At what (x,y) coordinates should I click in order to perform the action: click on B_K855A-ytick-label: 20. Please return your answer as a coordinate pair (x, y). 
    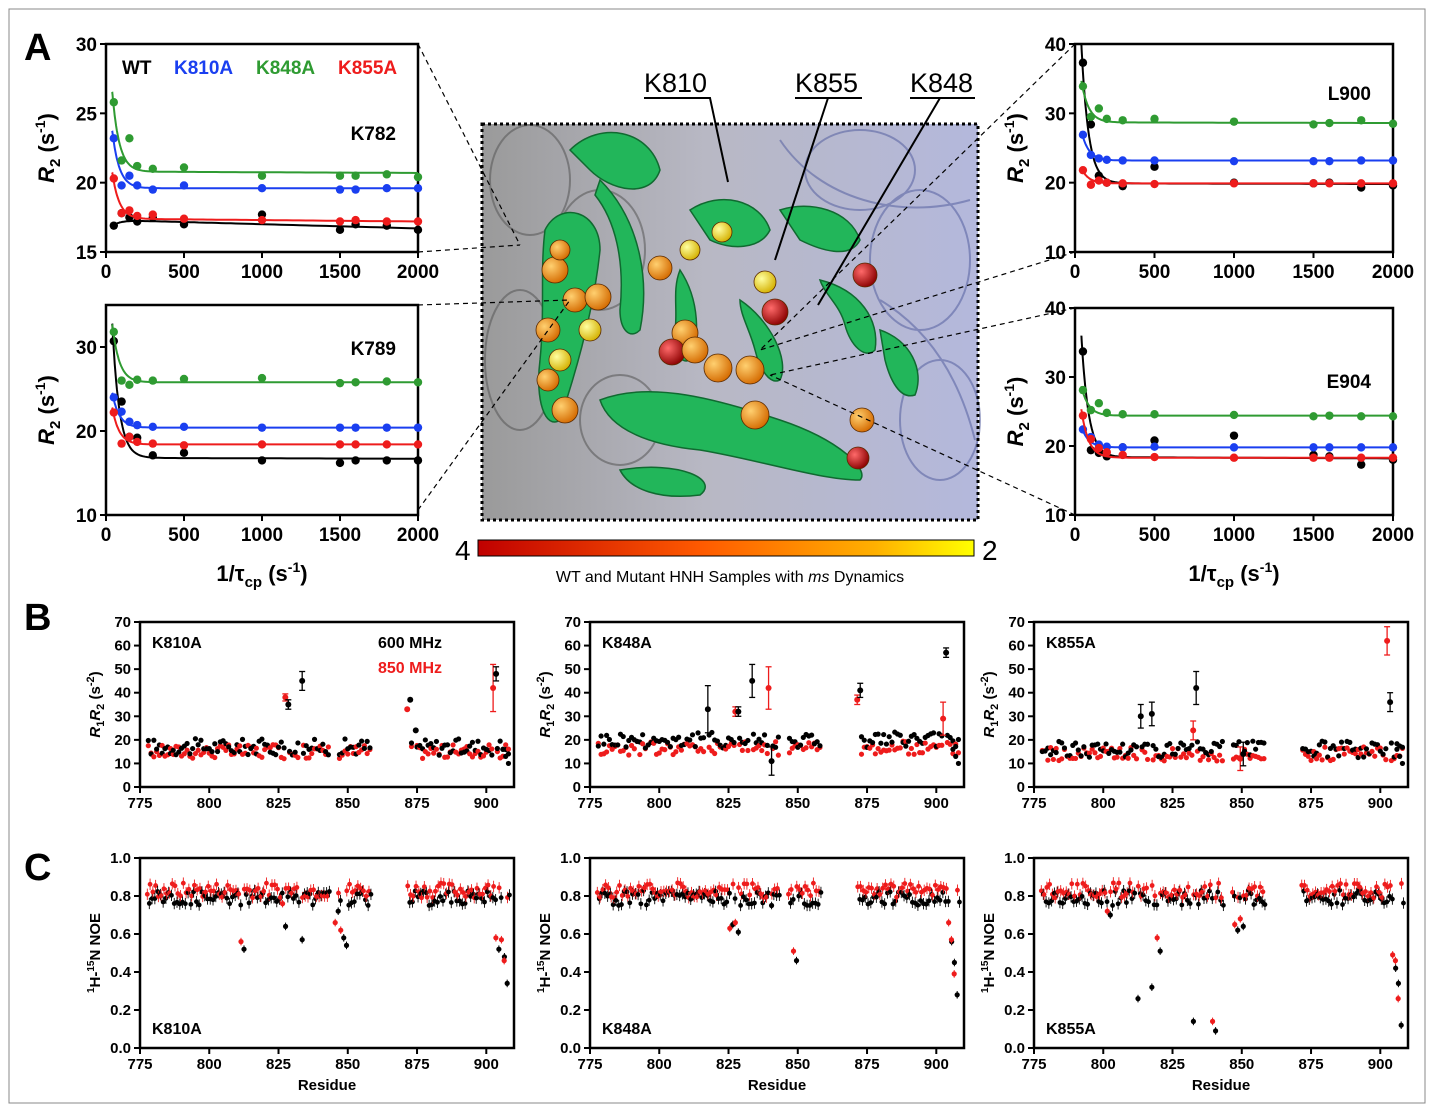
    Looking at the image, I should click on (1016, 740).